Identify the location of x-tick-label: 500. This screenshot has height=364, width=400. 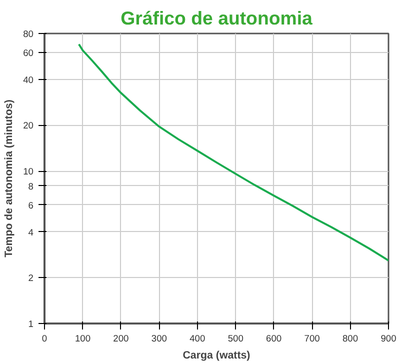
(236, 339).